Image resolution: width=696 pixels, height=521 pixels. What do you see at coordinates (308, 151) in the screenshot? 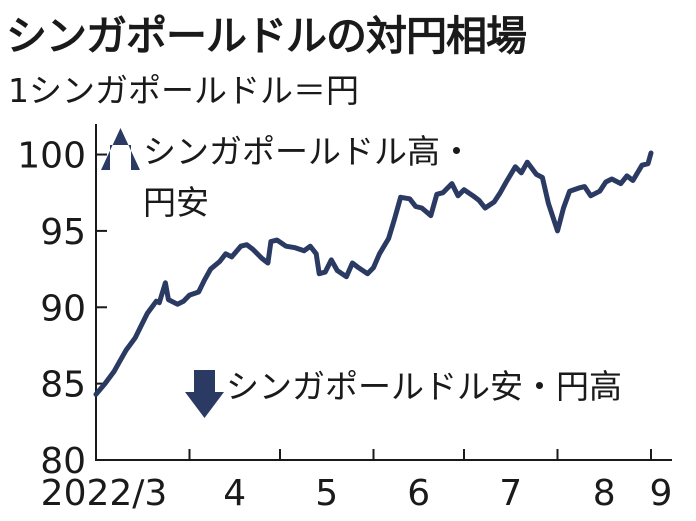
I see `annotation-up-line1: シンガポールドル高・` at bounding box center [308, 151].